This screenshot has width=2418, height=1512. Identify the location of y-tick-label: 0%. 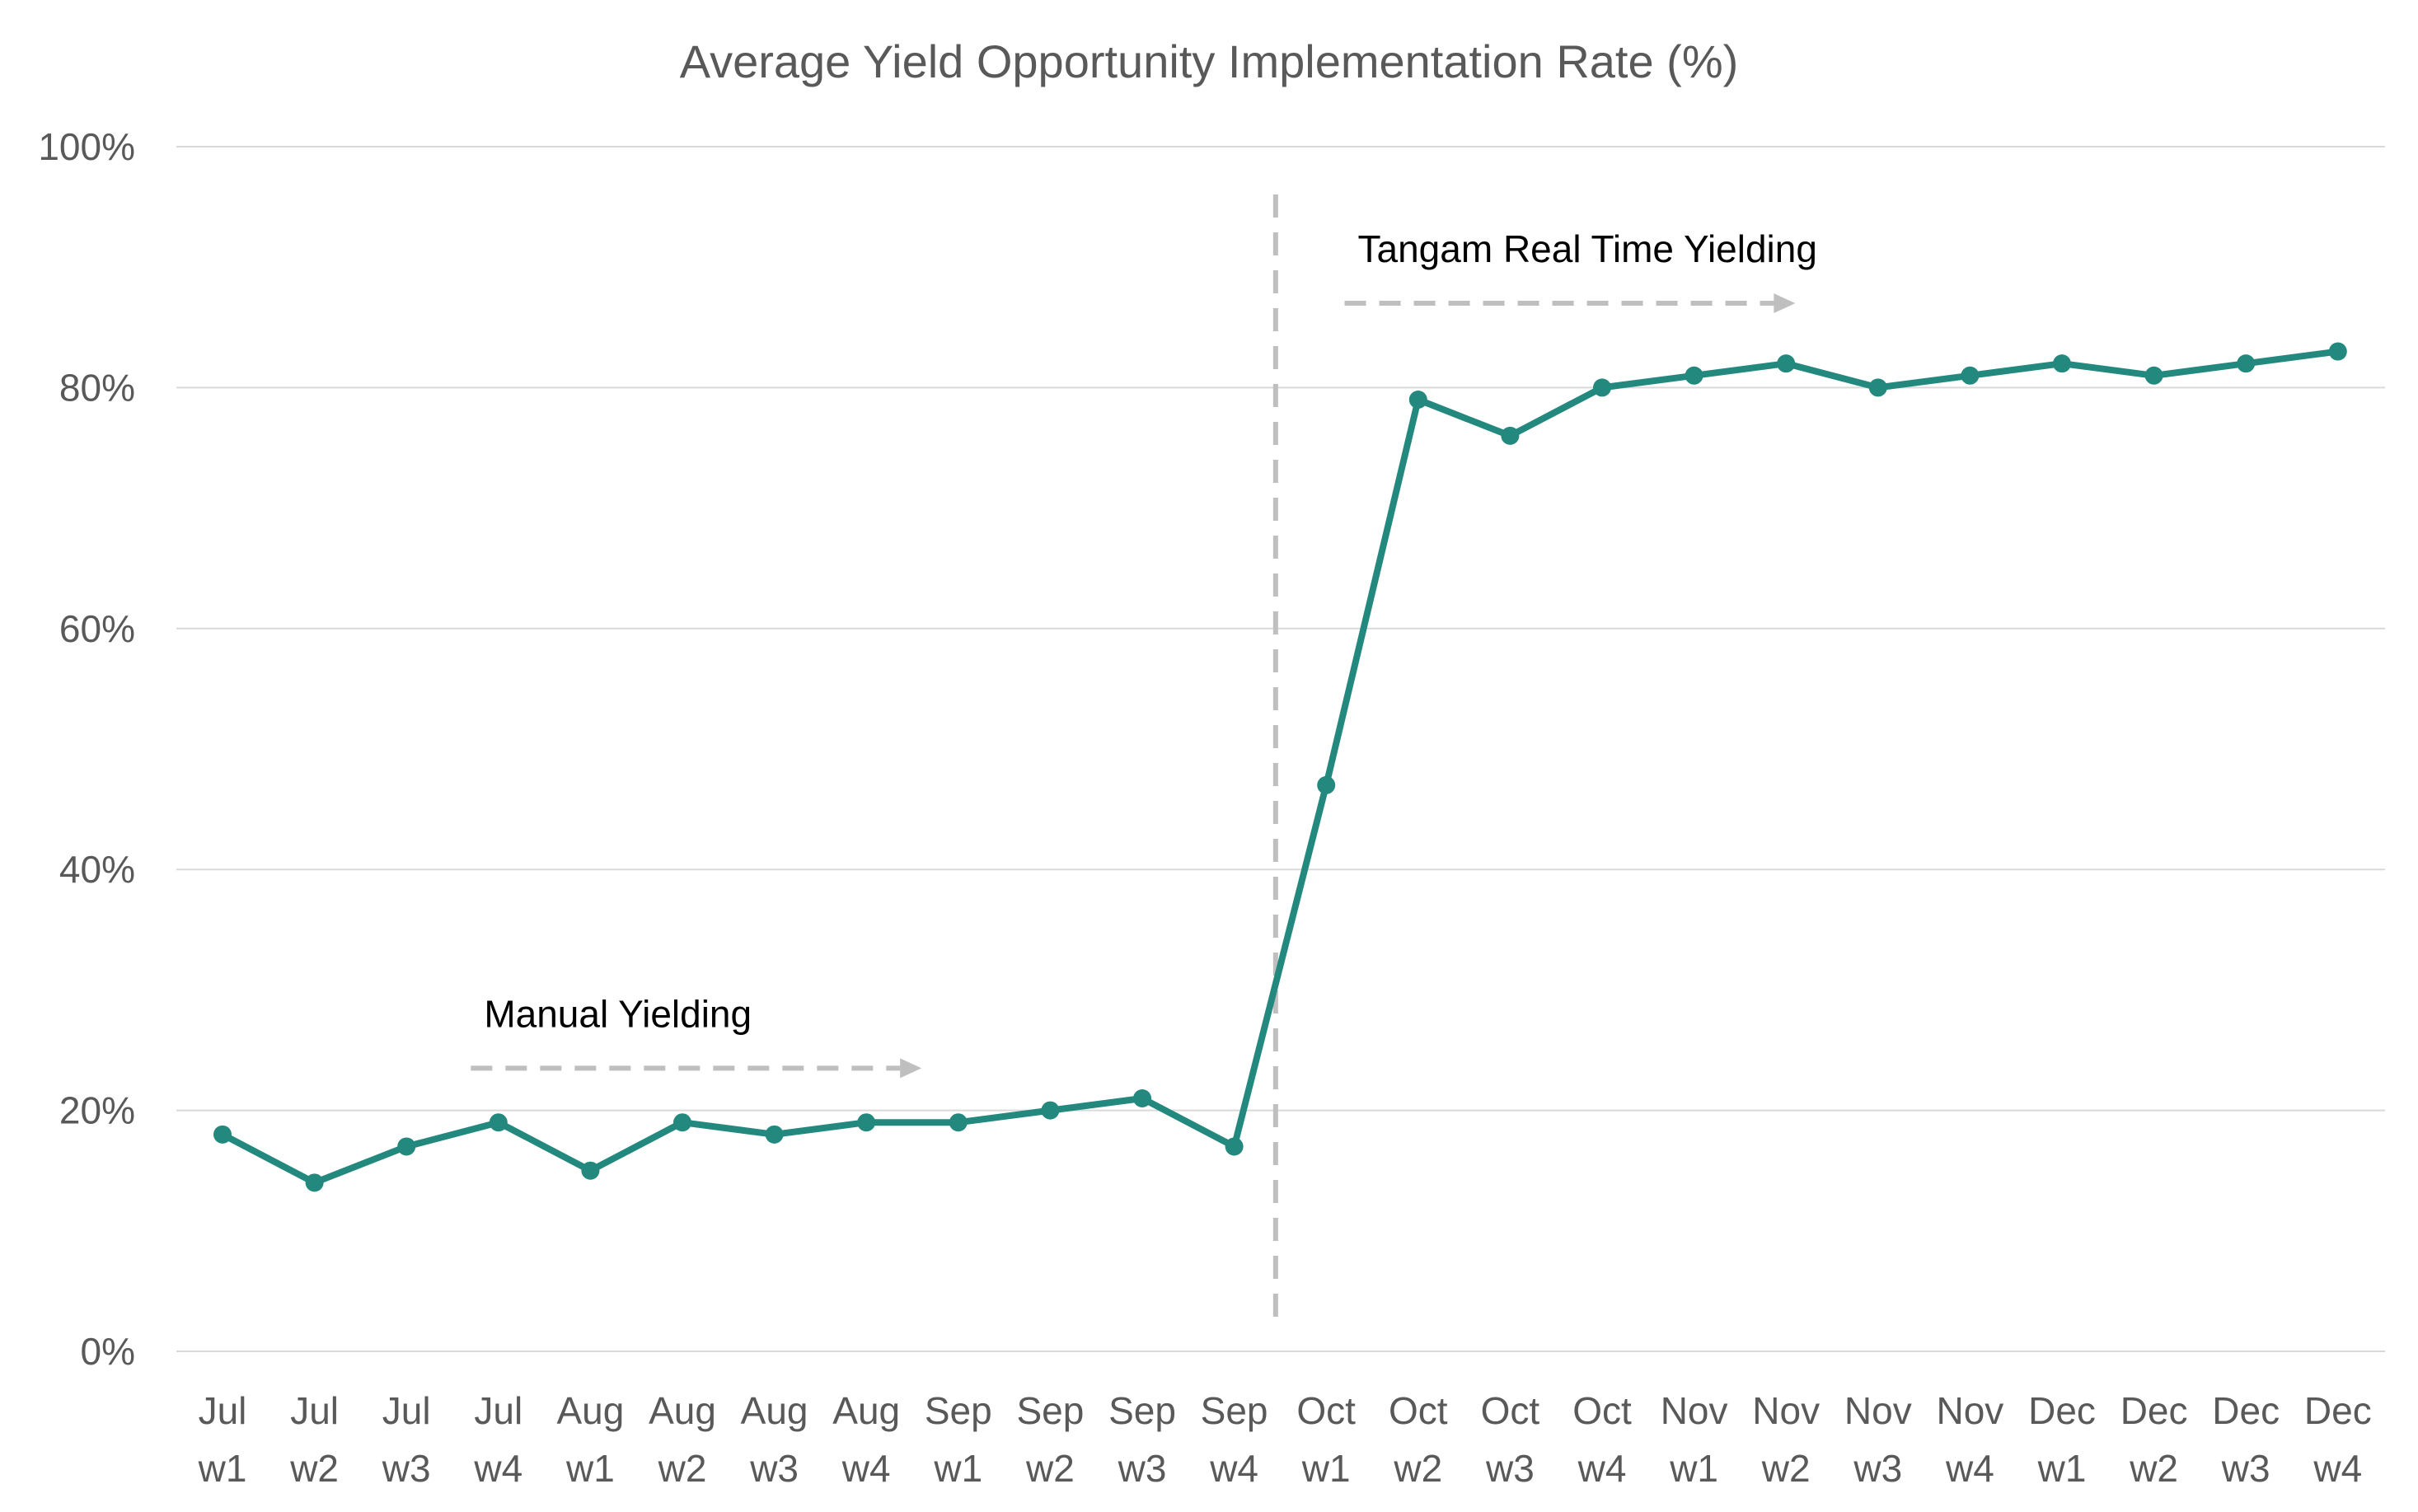
(108, 1351).